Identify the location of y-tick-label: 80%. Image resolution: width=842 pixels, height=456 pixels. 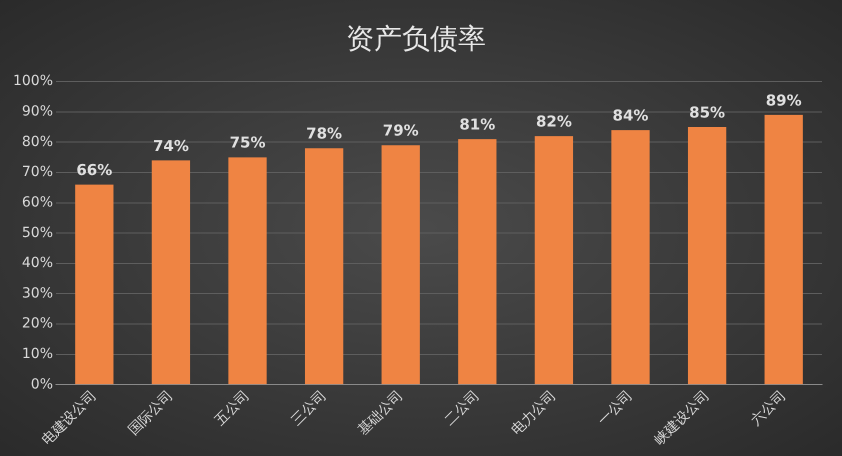
(38, 142).